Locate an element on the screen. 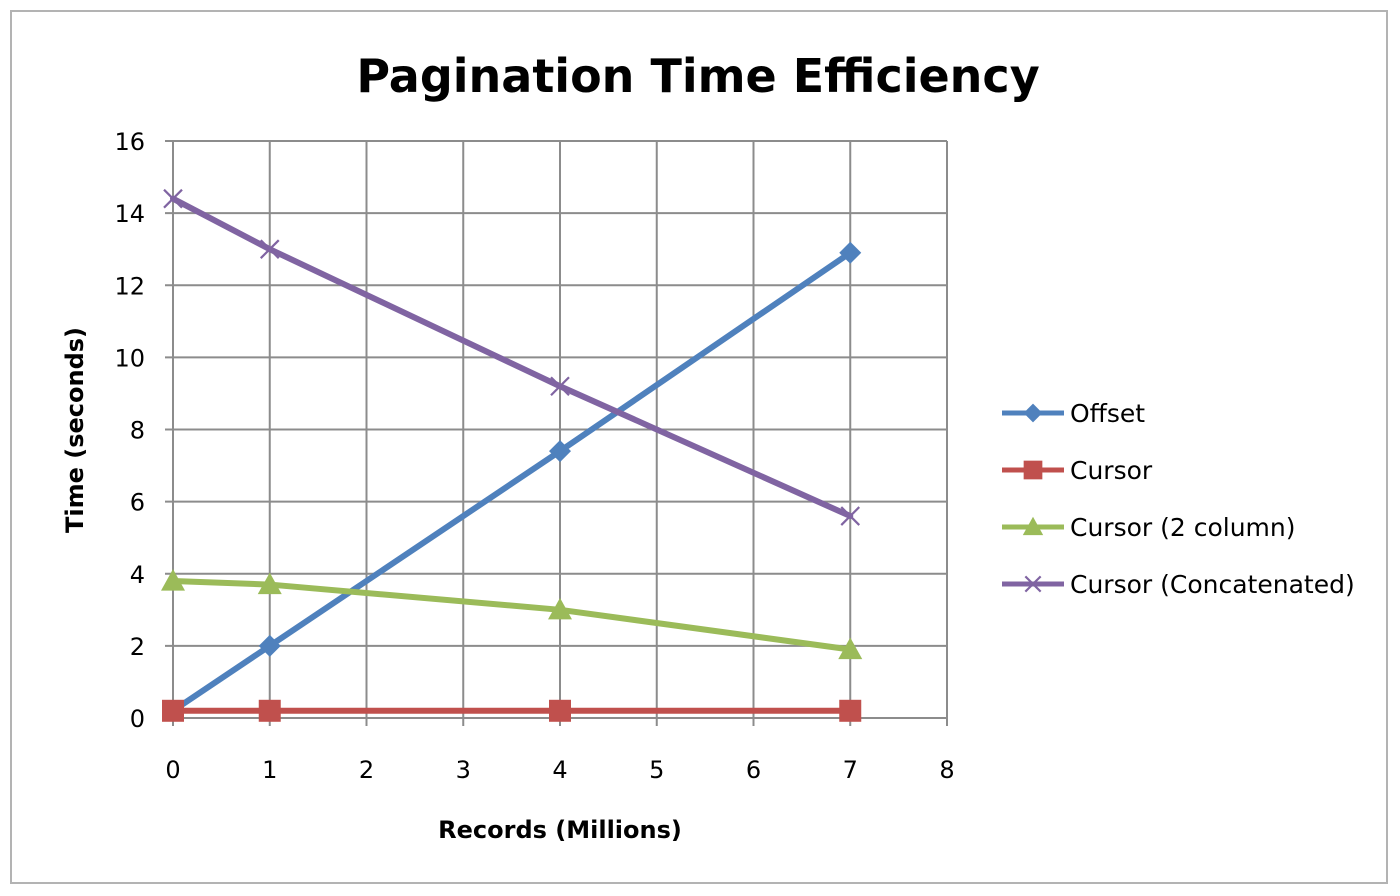 The height and width of the screenshot is (896, 1400). series-line is located at coordinates (512, 615).